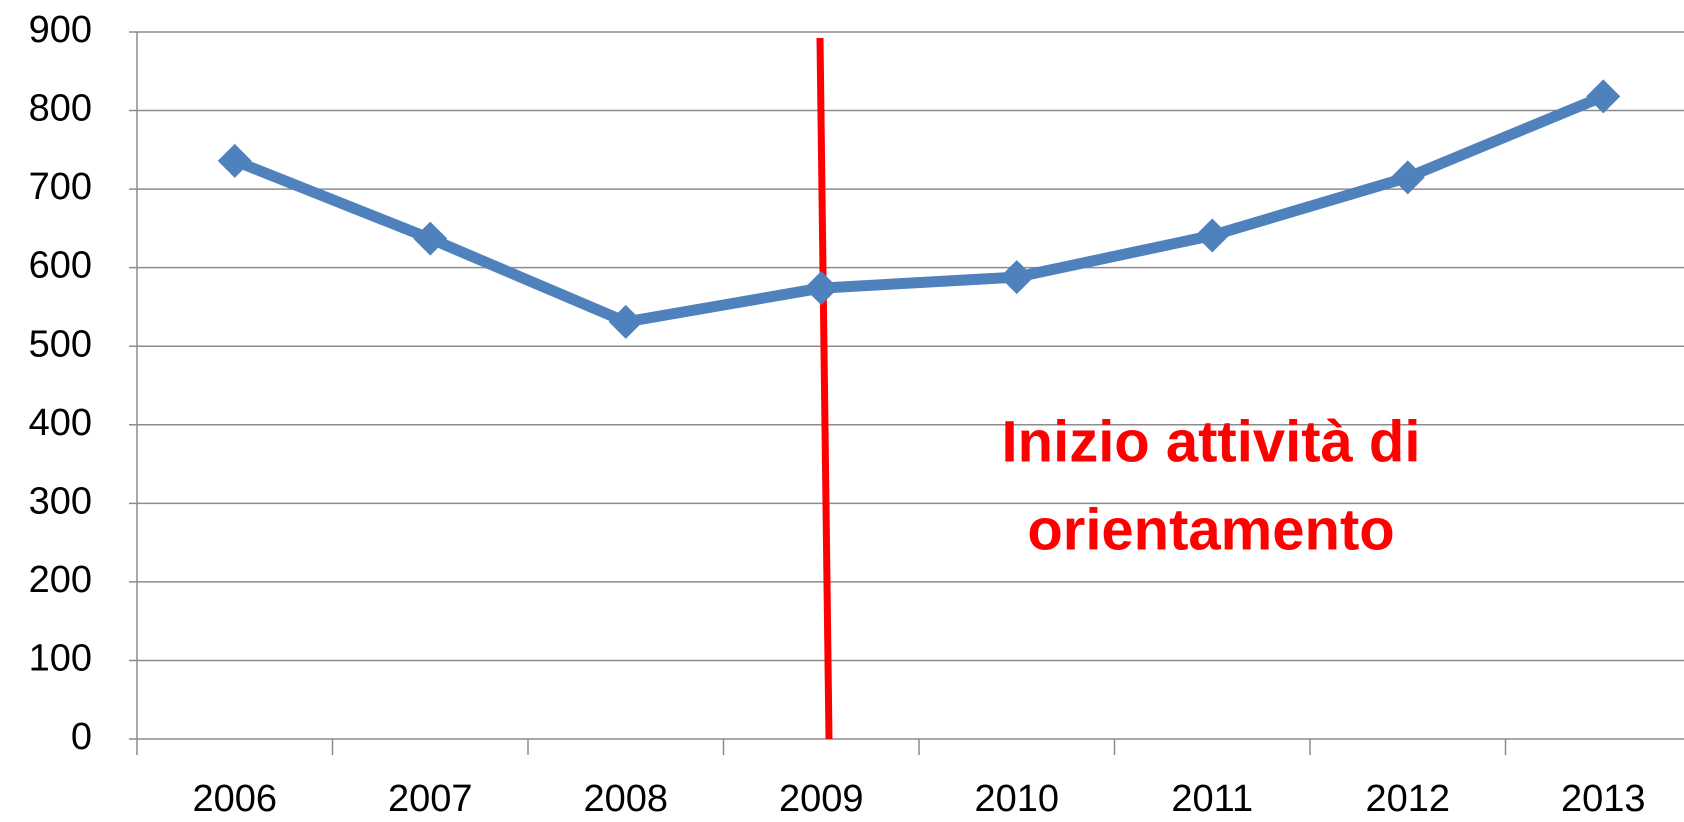 This screenshot has height=822, width=1684. Describe the element at coordinates (1212, 799) in the screenshot. I see `x-tick-label: 2011` at that location.